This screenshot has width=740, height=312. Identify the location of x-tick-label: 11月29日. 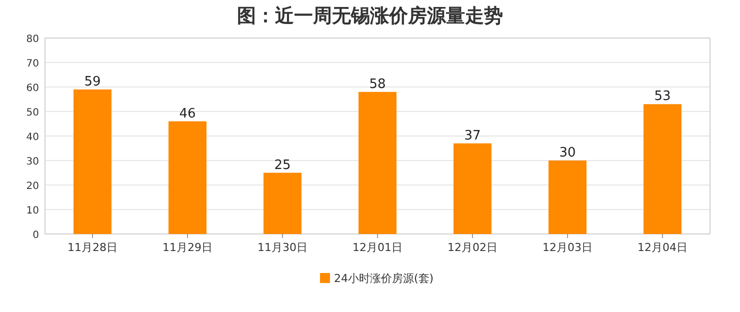
(187, 247).